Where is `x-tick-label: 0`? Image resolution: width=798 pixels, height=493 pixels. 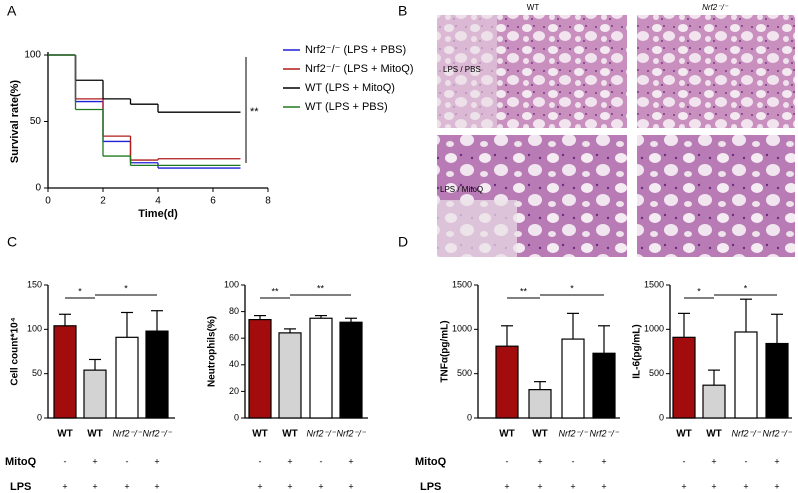
x-tick-label: 0 is located at coordinates (48, 201).